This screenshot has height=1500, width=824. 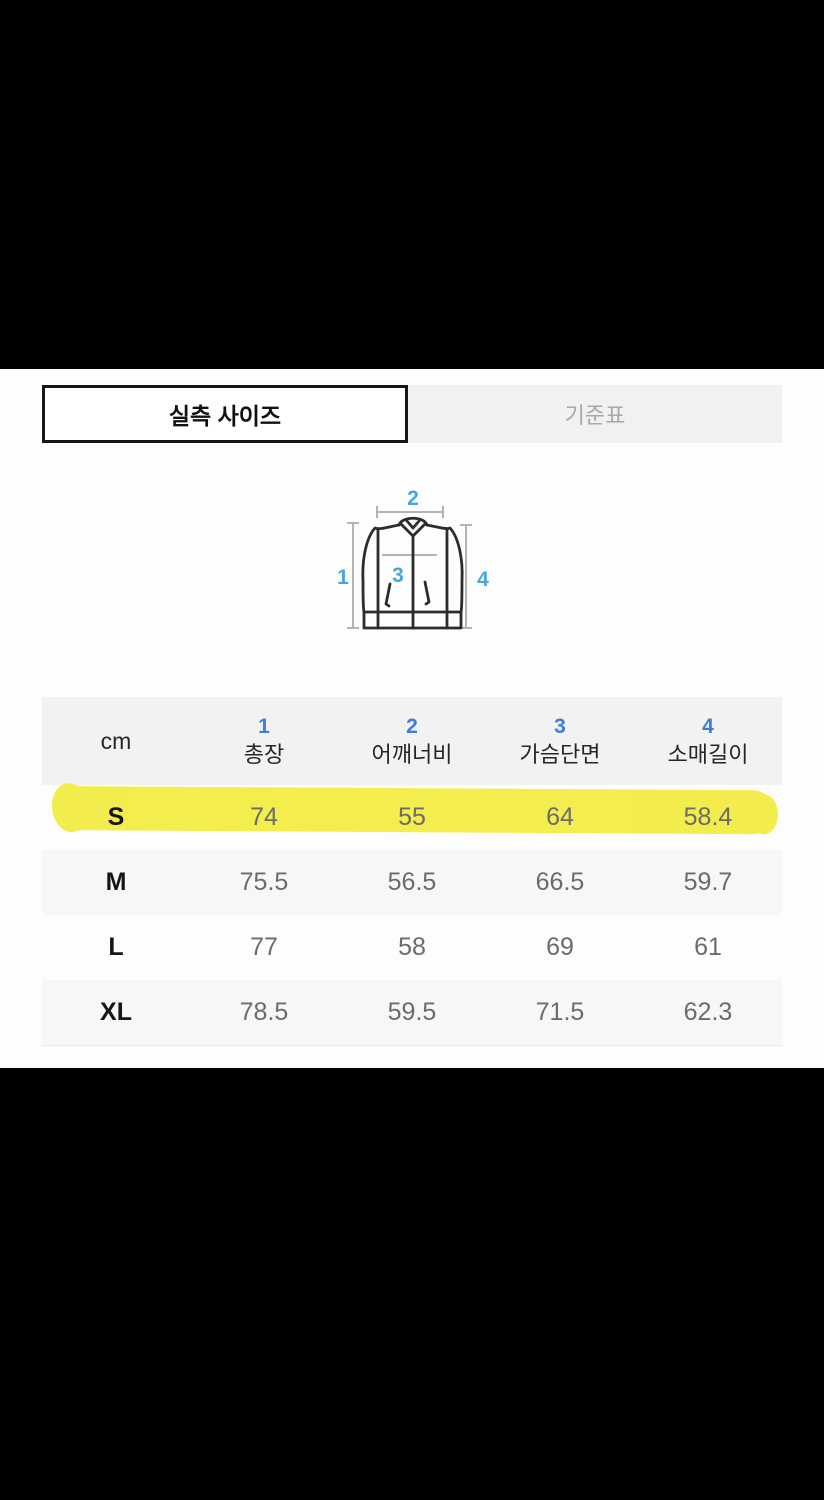 I want to click on size-label: L, so click(x=116, y=947).